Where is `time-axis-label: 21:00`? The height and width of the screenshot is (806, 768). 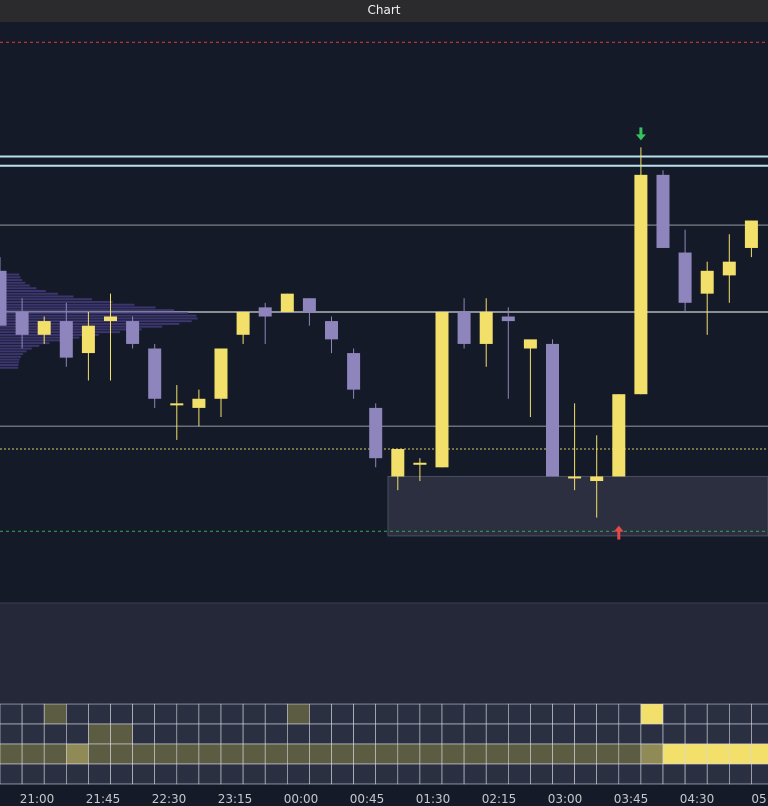
time-axis-label: 21:00 is located at coordinates (37, 799).